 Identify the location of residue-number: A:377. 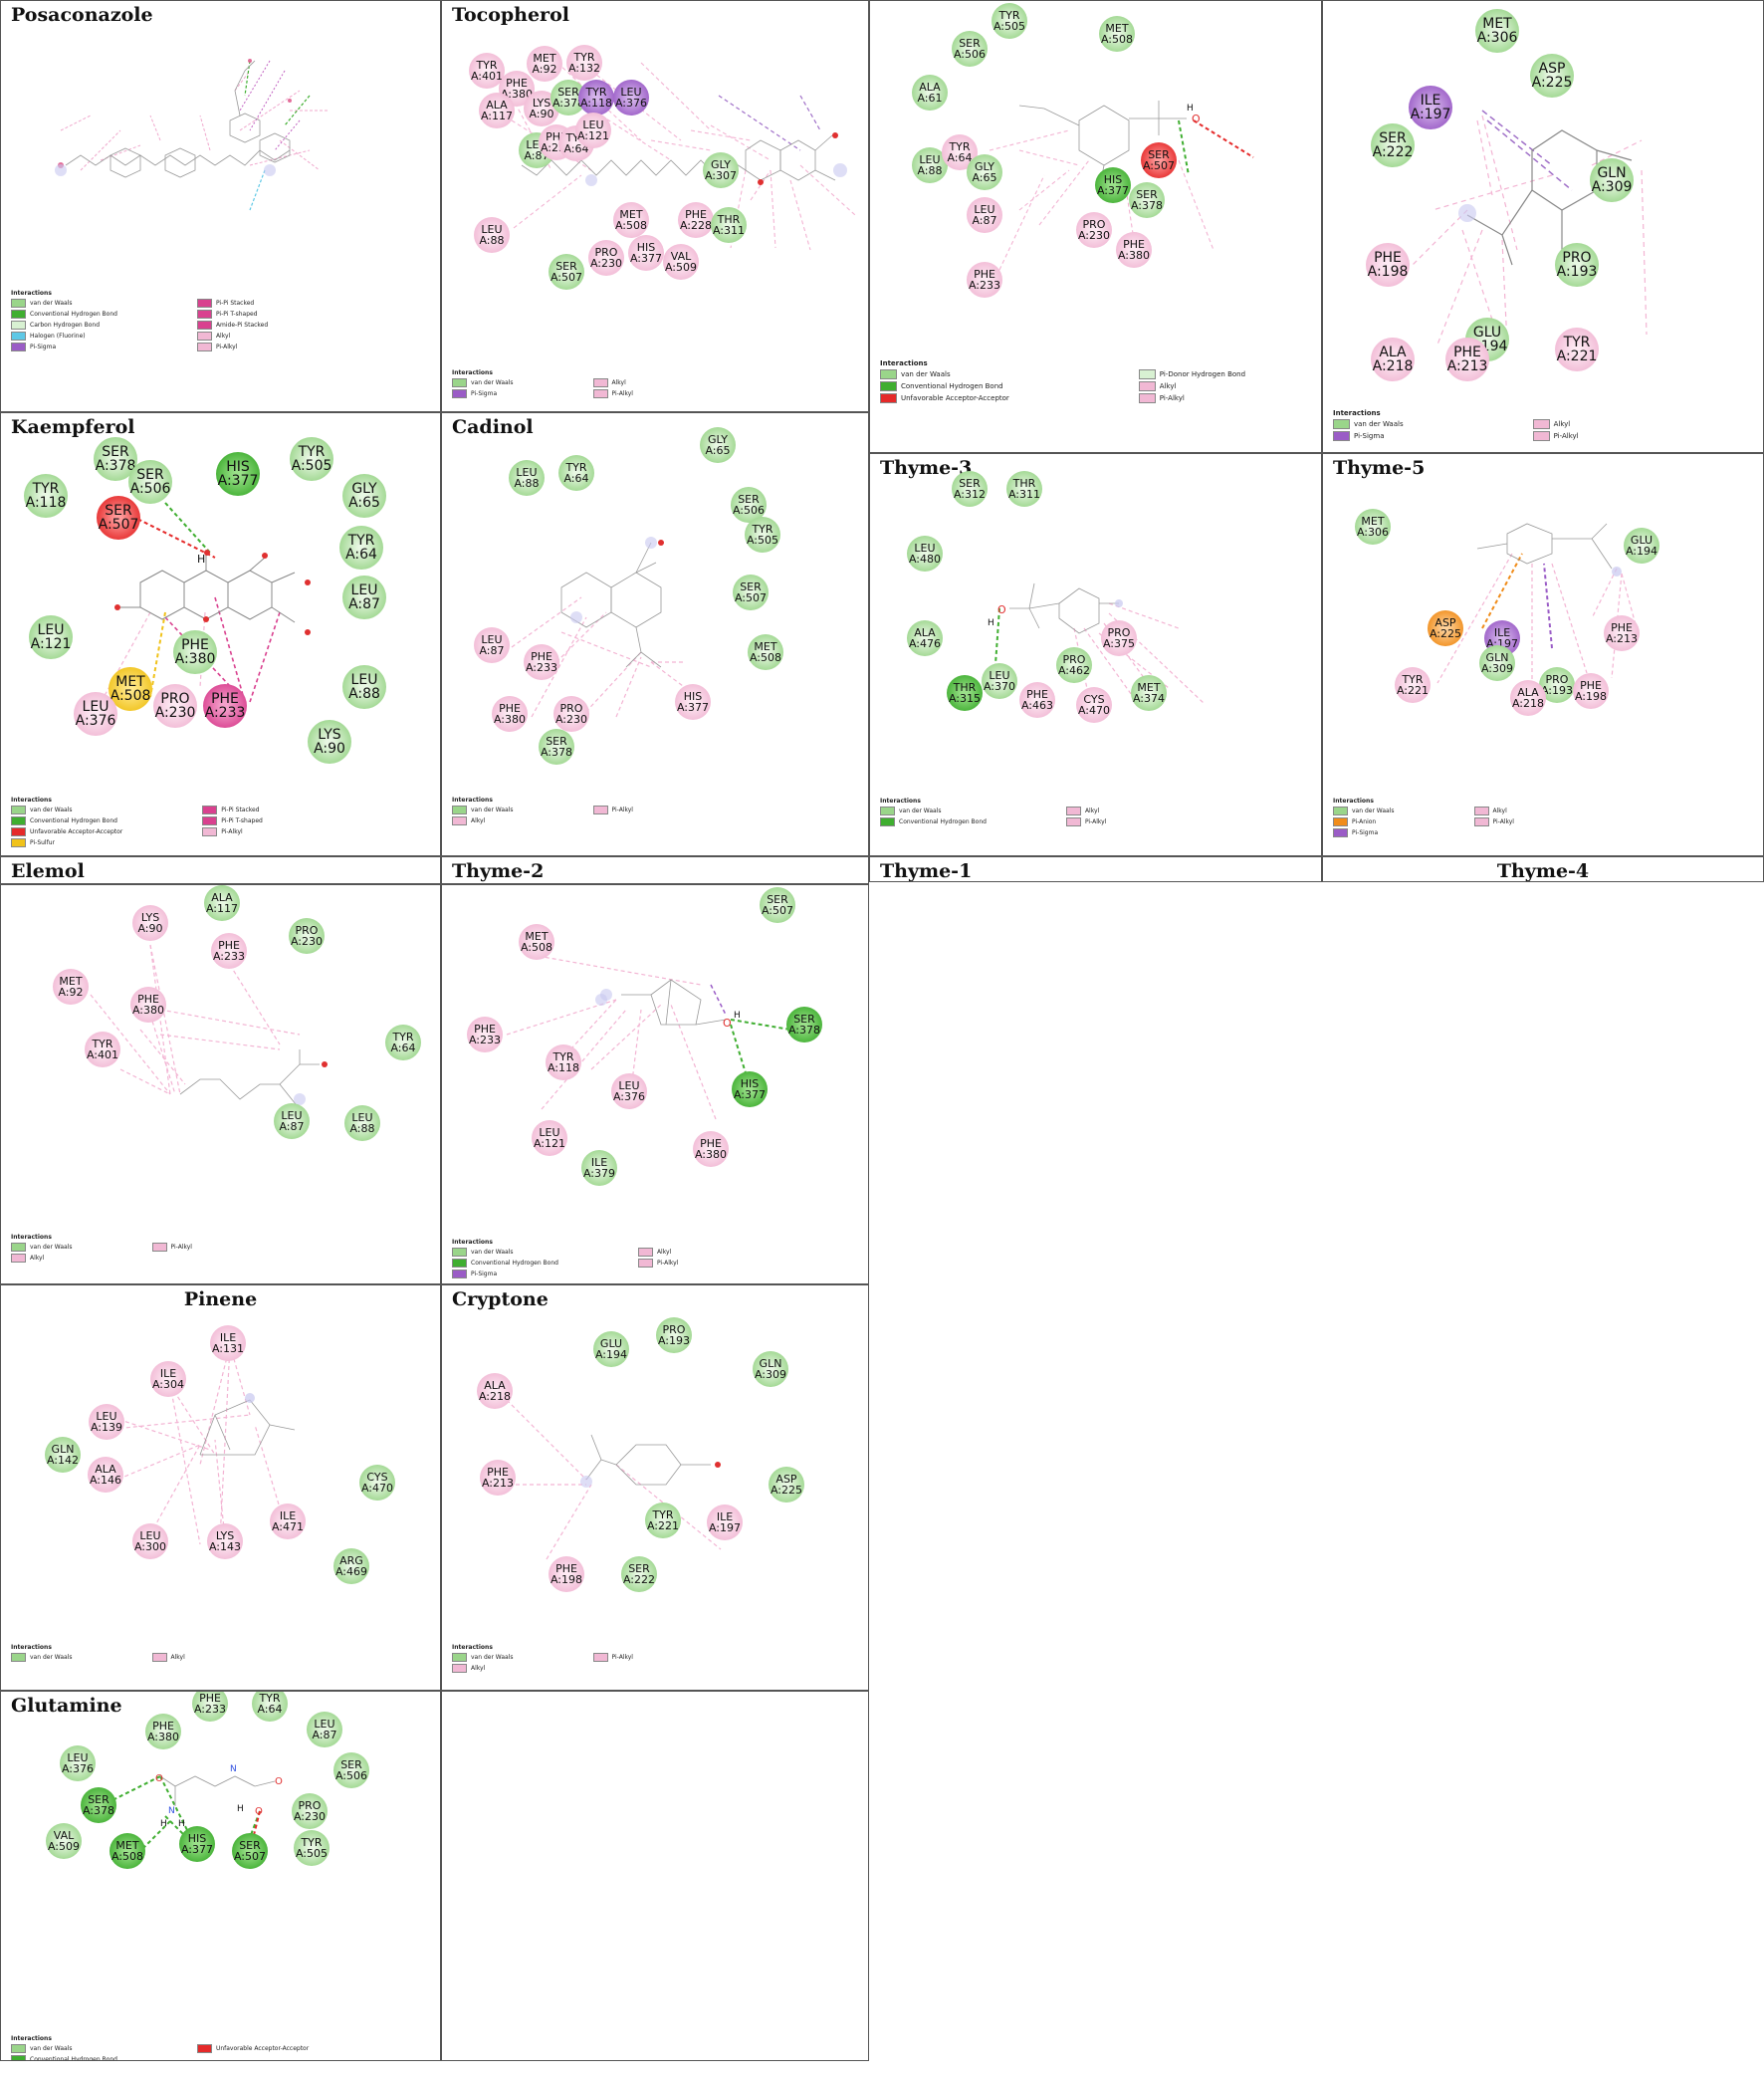
(1113, 190).